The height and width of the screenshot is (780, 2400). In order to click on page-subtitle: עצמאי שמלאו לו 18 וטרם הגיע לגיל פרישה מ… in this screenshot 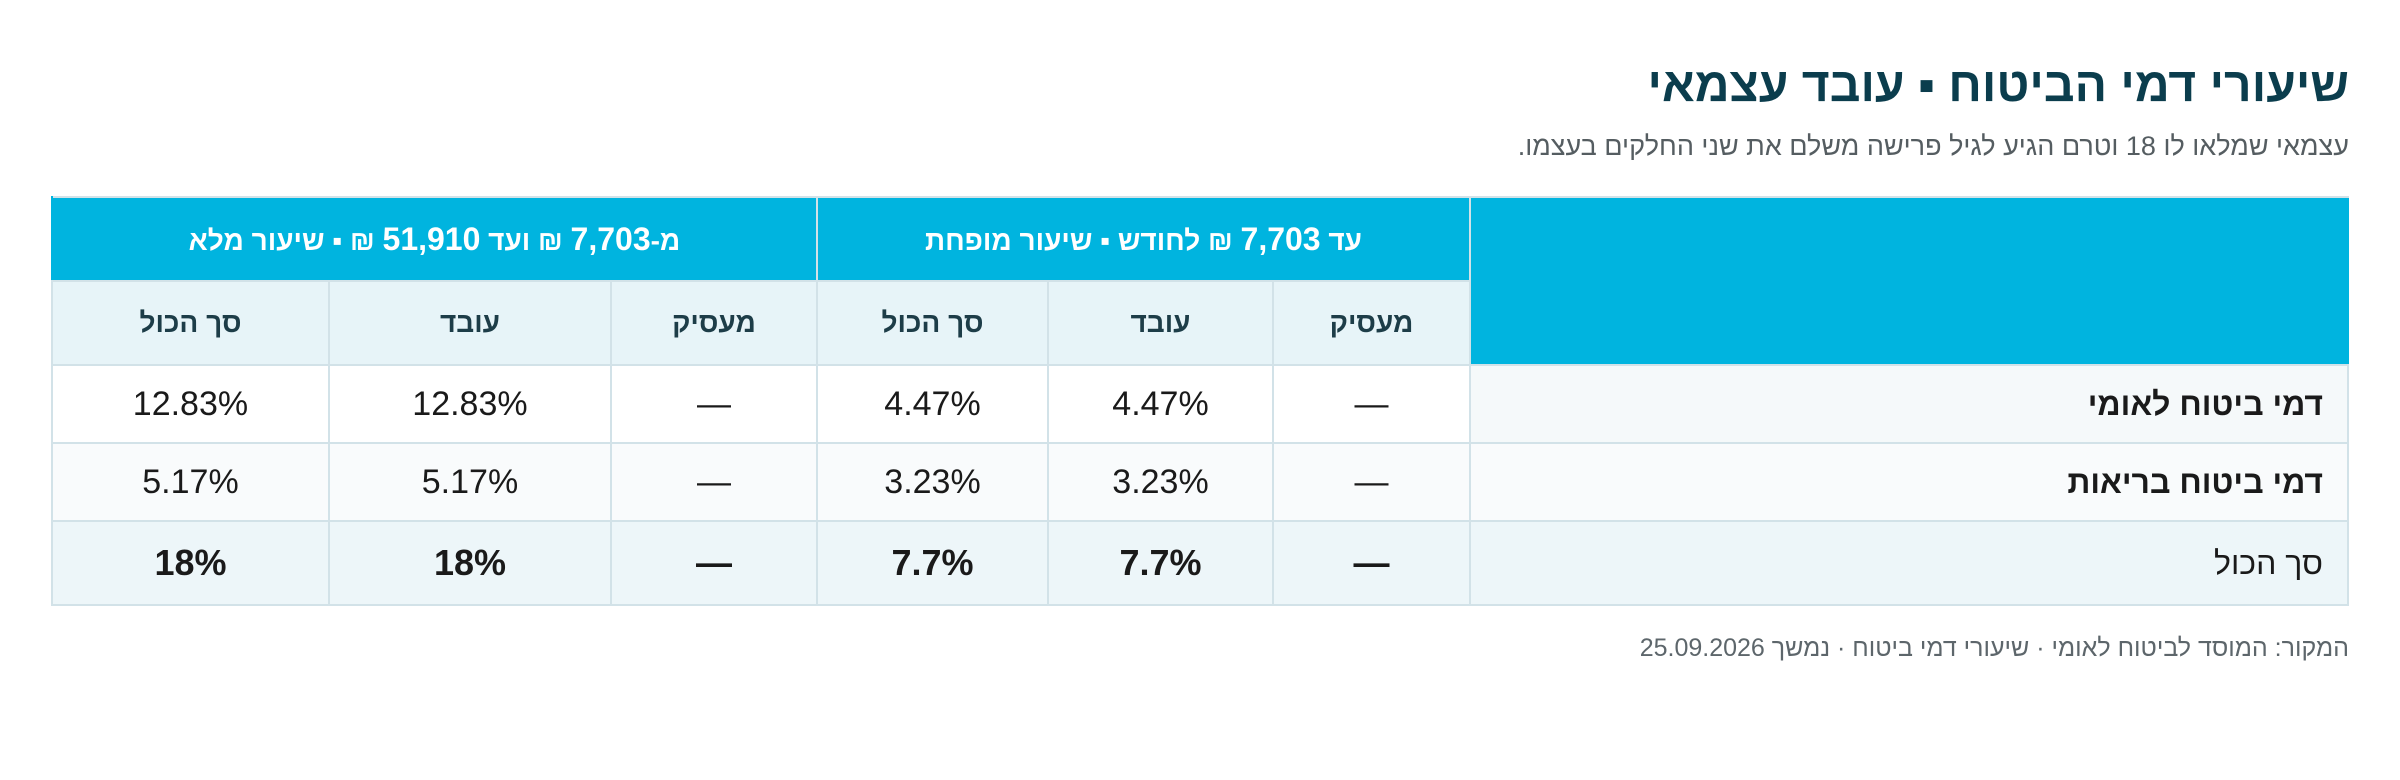, I will do `click(1933, 146)`.